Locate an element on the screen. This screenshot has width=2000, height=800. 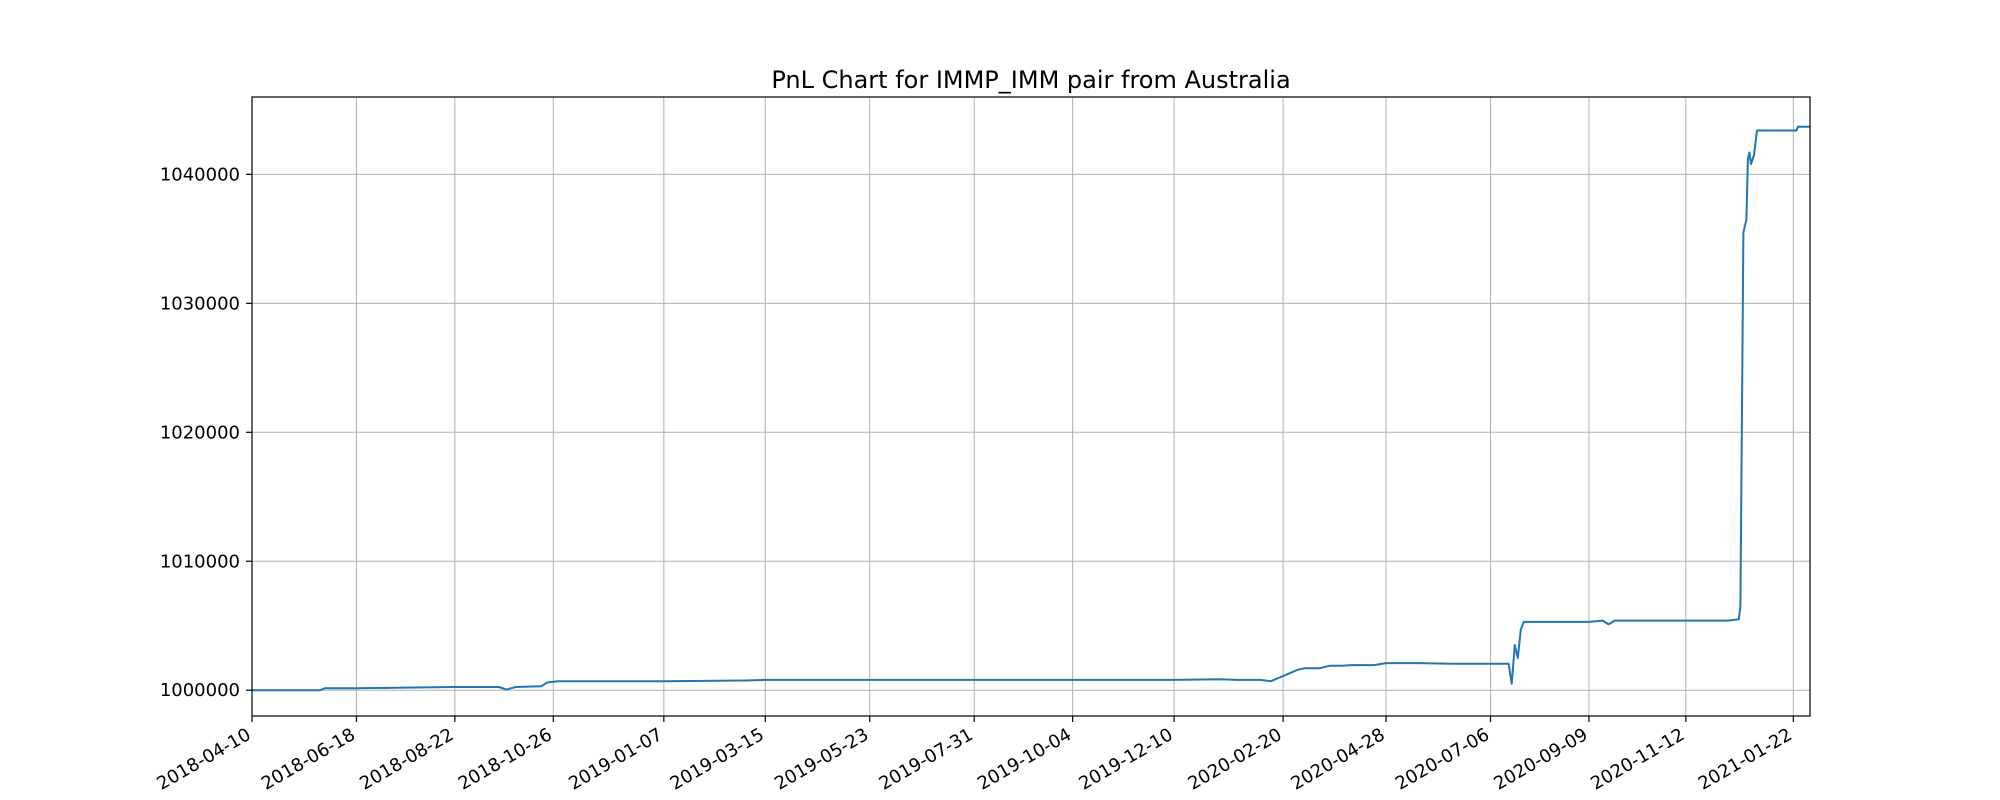
y-tick-label: 1030000 is located at coordinates (200, 303).